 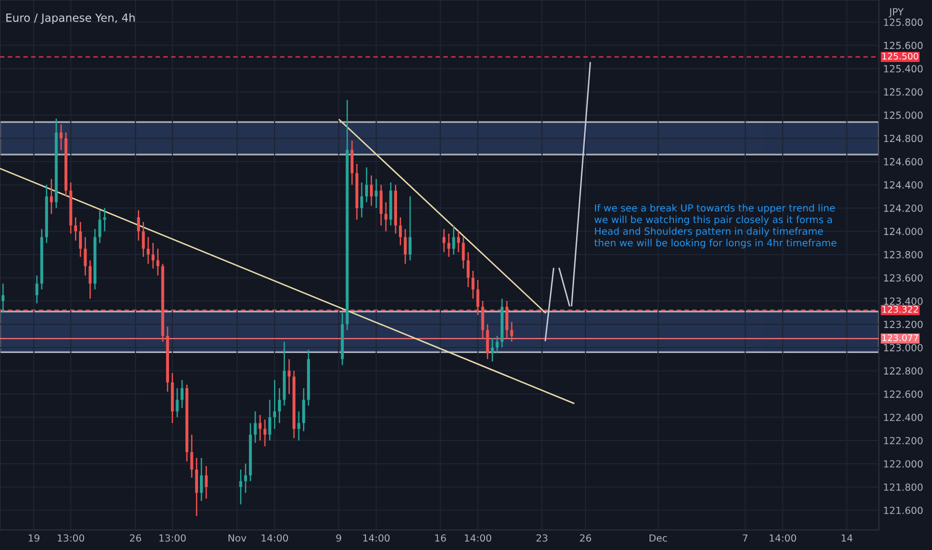 What do you see at coordinates (847, 538) in the screenshot?
I see `x-tick-label: 14` at bounding box center [847, 538].